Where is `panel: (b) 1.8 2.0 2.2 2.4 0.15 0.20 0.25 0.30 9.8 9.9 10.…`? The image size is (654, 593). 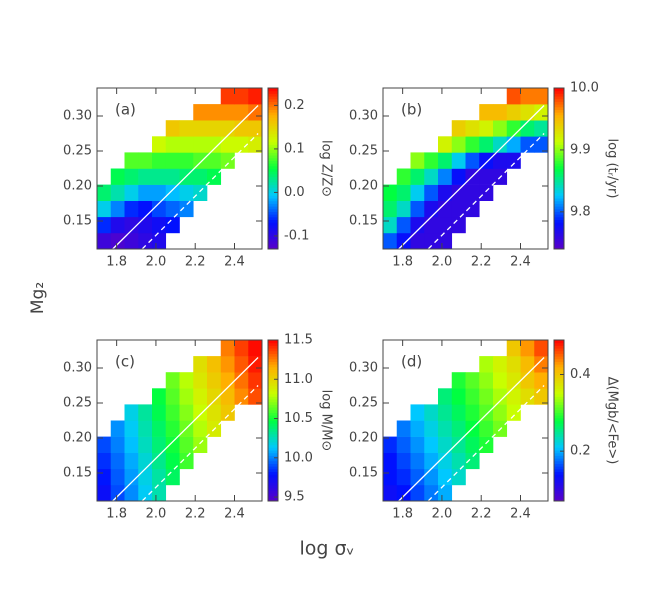 panel: (b) 1.8 2.0 2.2 2.4 0.15 0.20 0.25 0.30 9.8 9.9 10.… is located at coordinates (484, 175).